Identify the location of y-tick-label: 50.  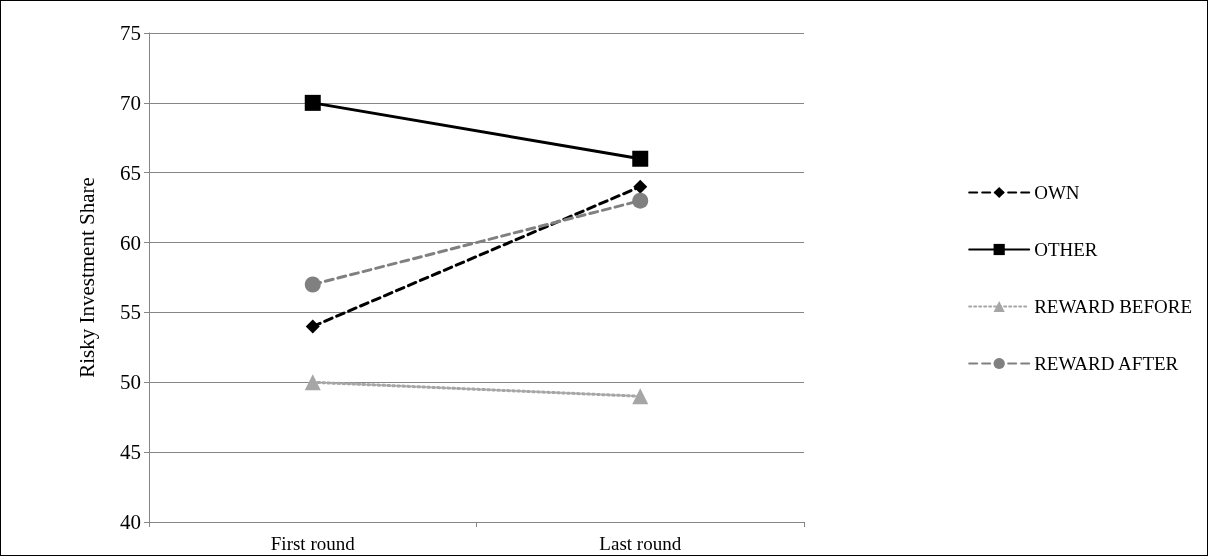
(130, 382).